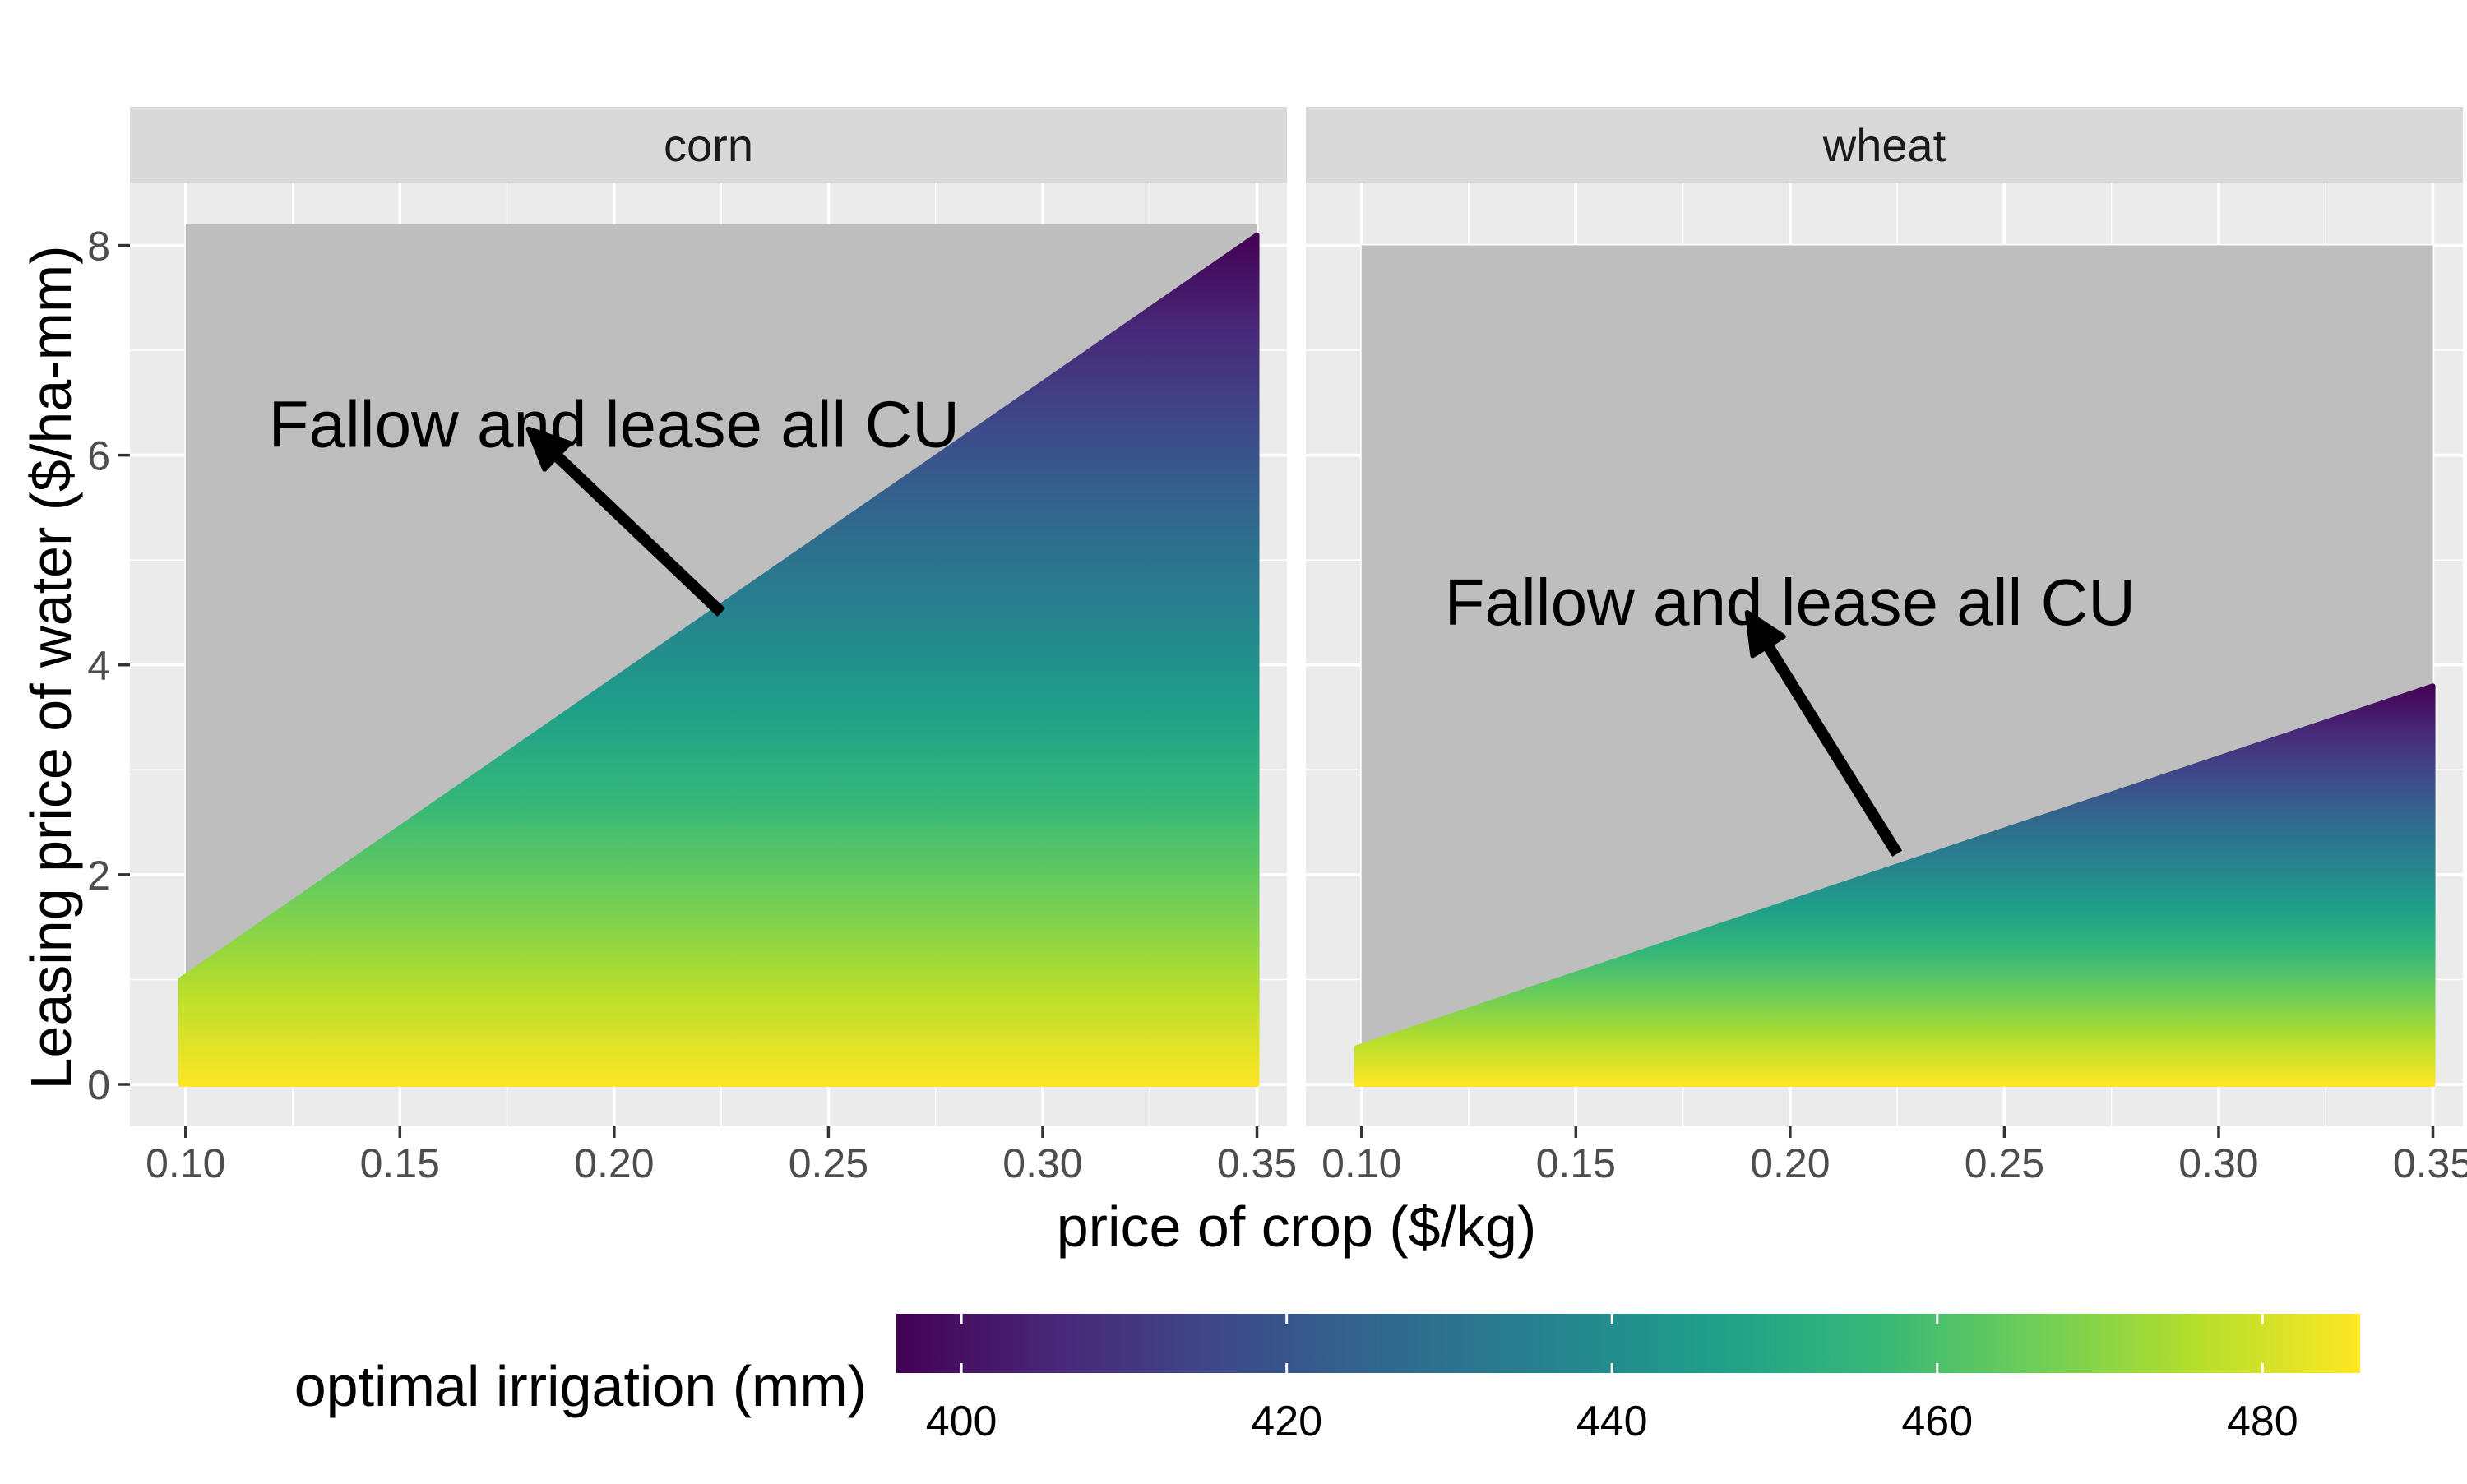 The width and height of the screenshot is (2467, 1484). What do you see at coordinates (1895, 885) in the screenshot?
I see `irrigation-region-wheat` at bounding box center [1895, 885].